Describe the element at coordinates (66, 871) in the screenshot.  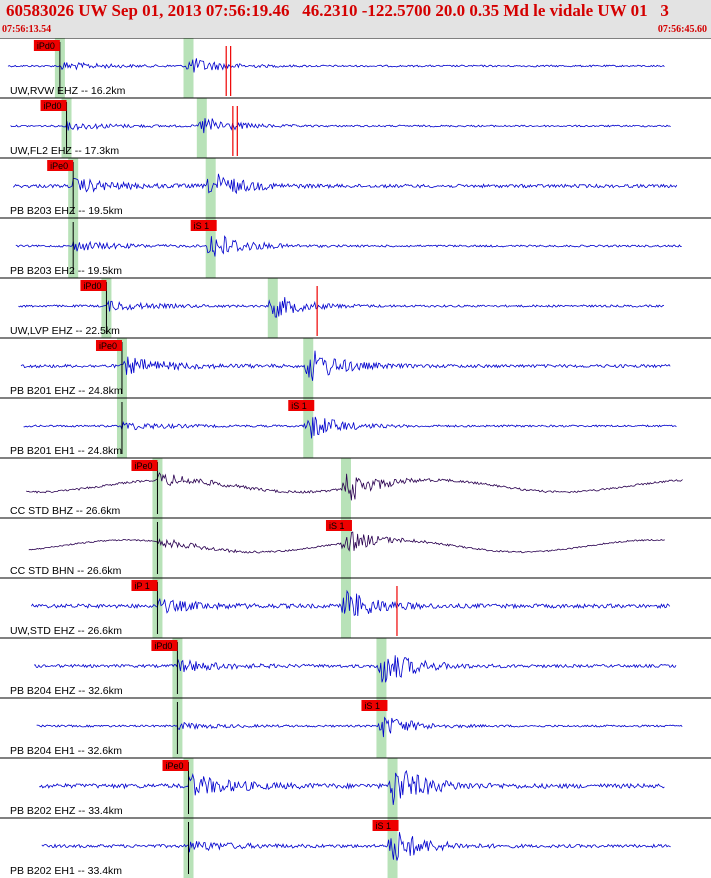
I see `station-label: PB B202 EH1 -- 33.4km` at that location.